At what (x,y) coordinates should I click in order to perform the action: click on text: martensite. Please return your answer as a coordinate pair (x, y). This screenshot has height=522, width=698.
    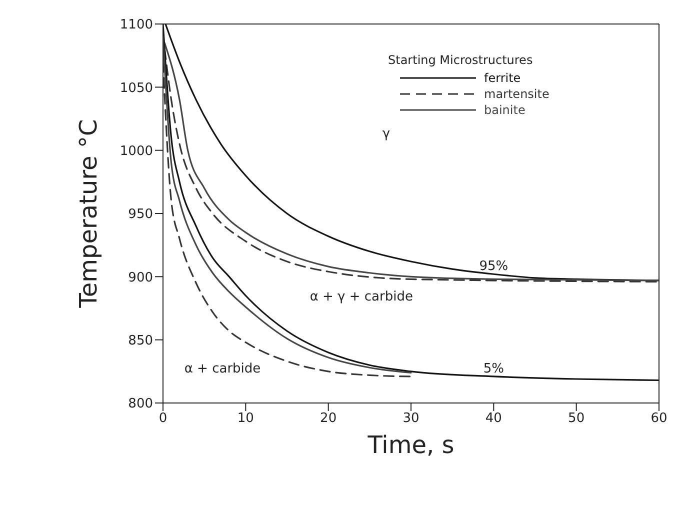
    Looking at the image, I should click on (517, 94).